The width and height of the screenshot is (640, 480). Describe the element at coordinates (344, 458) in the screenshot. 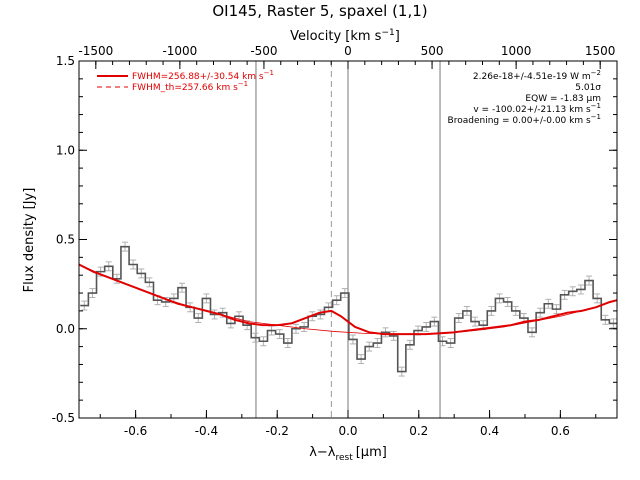

I see `x-axis-label-sub: rest` at that location.